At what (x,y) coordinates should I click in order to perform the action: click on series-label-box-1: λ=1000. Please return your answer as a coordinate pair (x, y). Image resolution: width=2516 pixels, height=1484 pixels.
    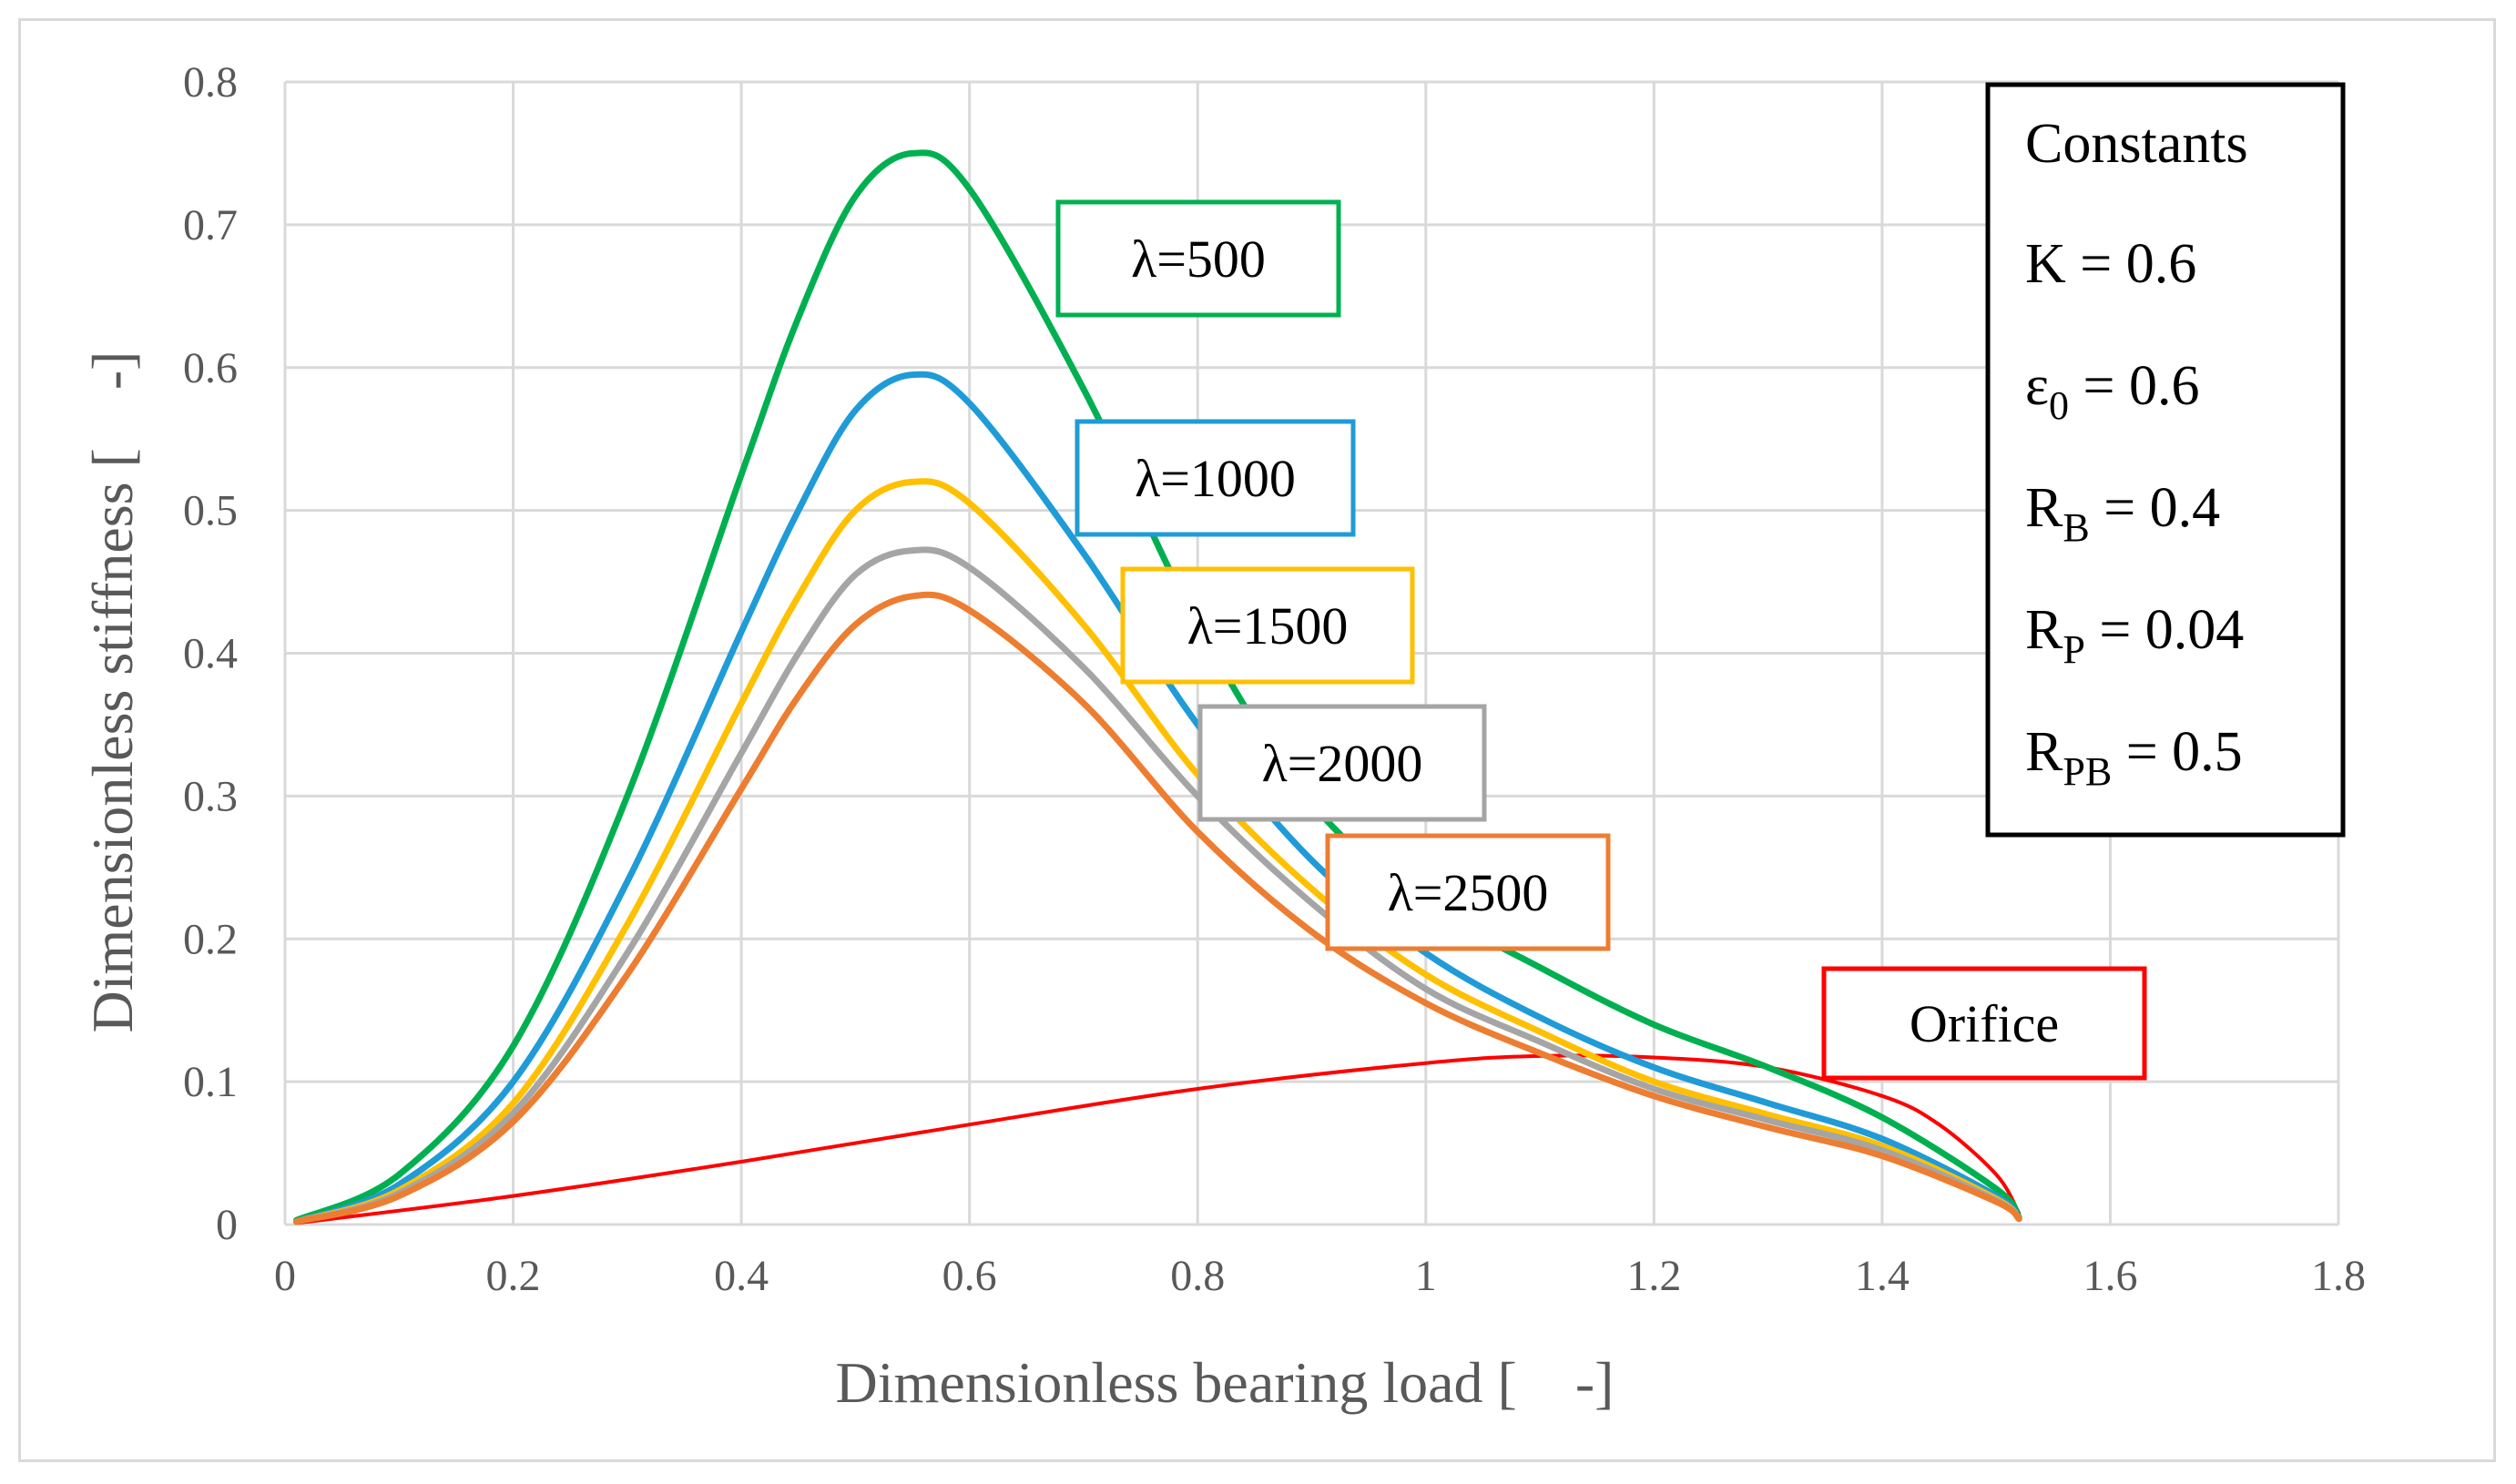
    Looking at the image, I should click on (1215, 478).